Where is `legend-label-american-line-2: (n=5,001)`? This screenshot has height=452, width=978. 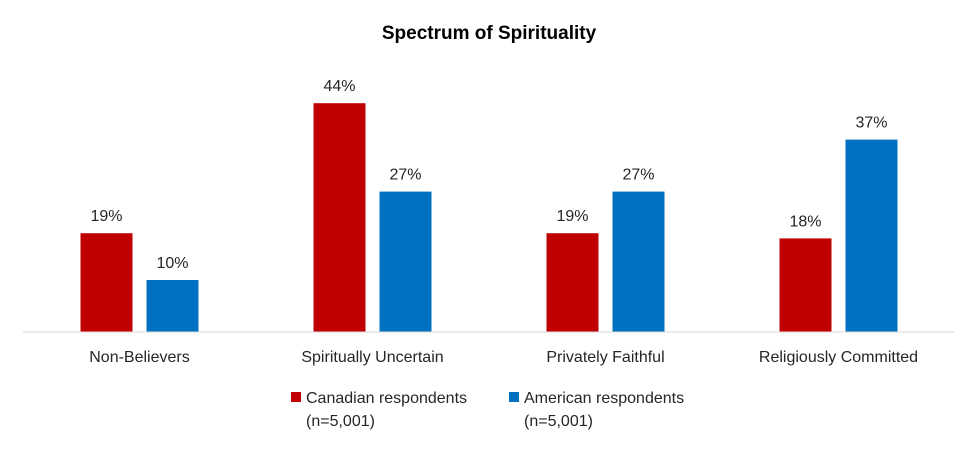
legend-label-american-line-2: (n=5,001) is located at coordinates (558, 421).